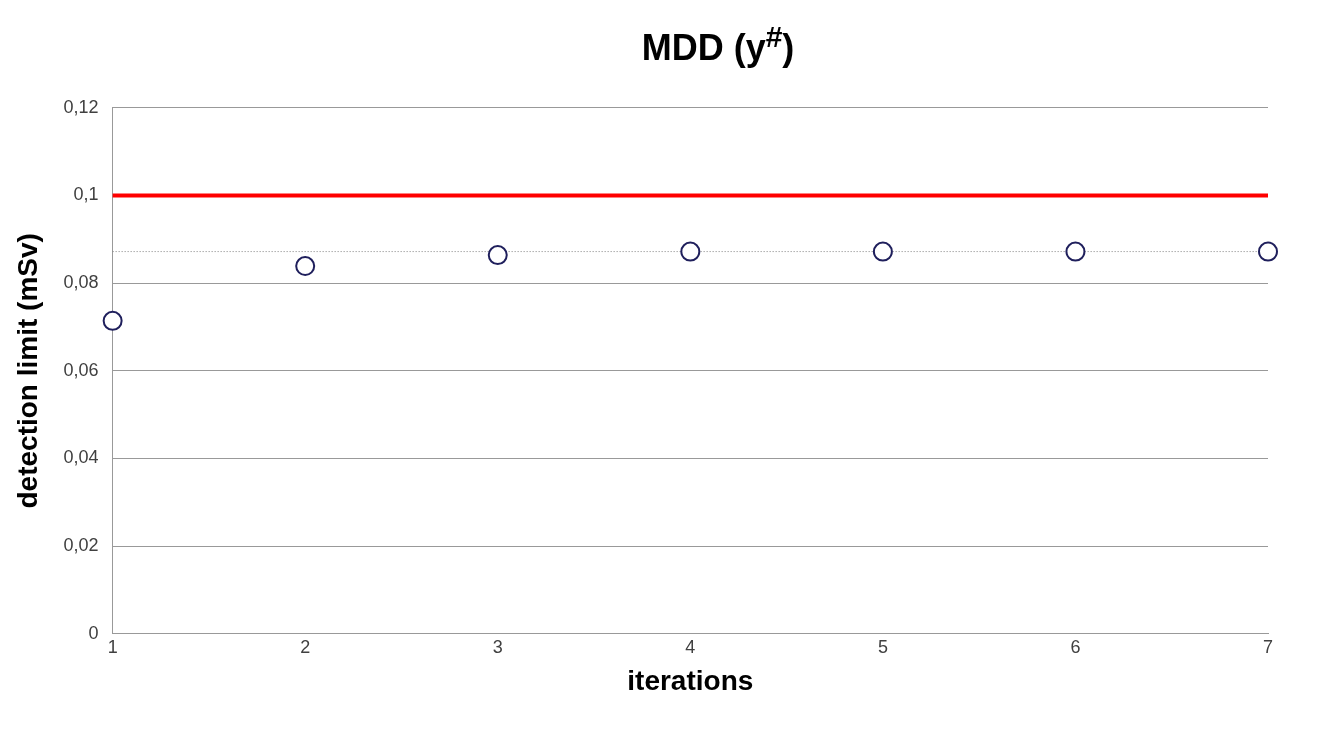 This screenshot has width=1321, height=730. I want to click on y-tick-label: 0, so click(93, 632).